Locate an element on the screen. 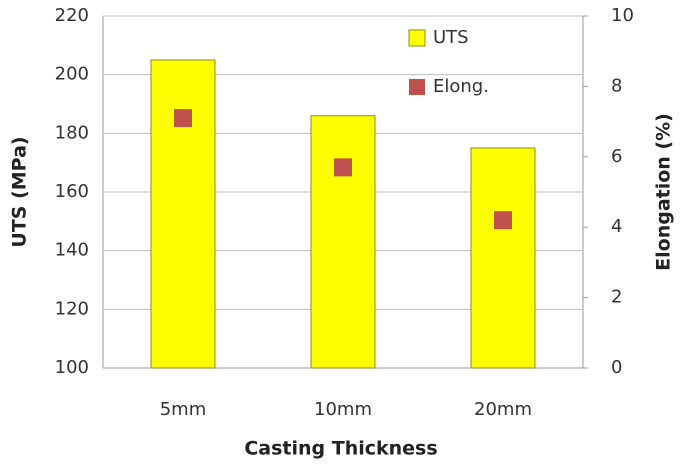 The width and height of the screenshot is (685, 465). y2-tick-label: 0 is located at coordinates (616, 367).